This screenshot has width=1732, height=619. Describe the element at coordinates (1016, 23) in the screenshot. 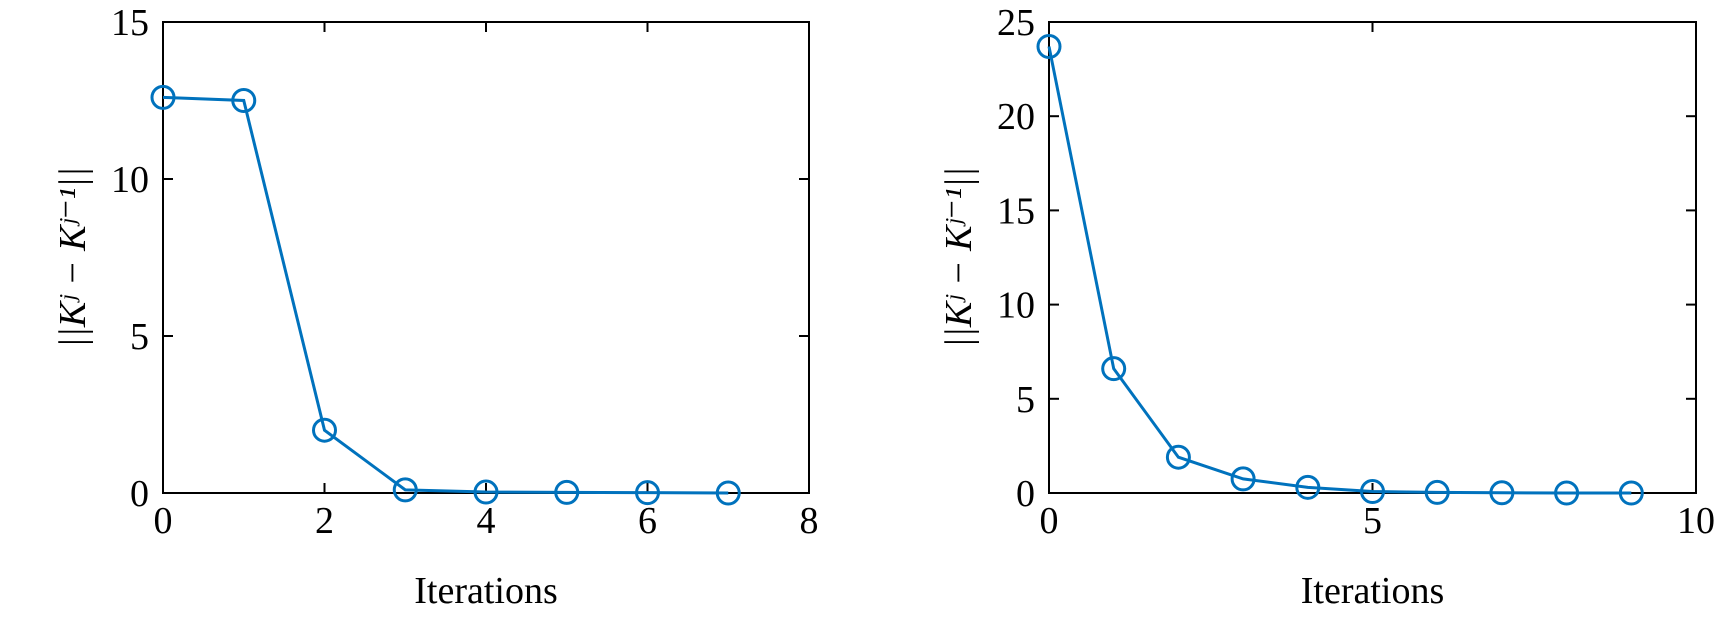

I see `y-tick-label: 25` at that location.